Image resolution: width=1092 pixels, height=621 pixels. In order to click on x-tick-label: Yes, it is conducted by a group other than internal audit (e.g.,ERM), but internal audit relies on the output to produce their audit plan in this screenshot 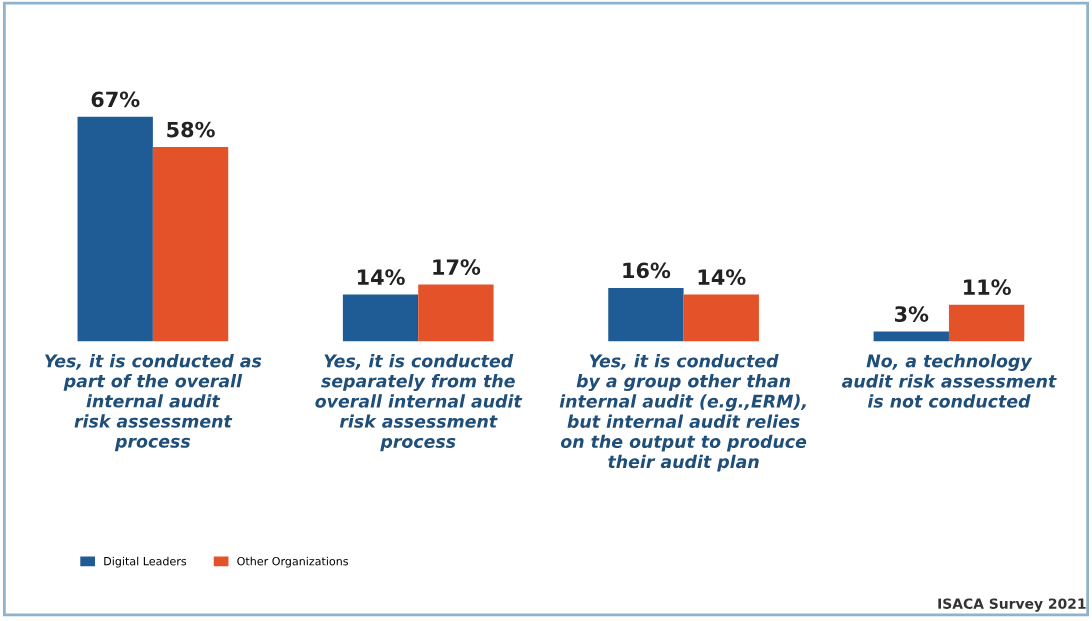, I will do `click(683, 412)`.